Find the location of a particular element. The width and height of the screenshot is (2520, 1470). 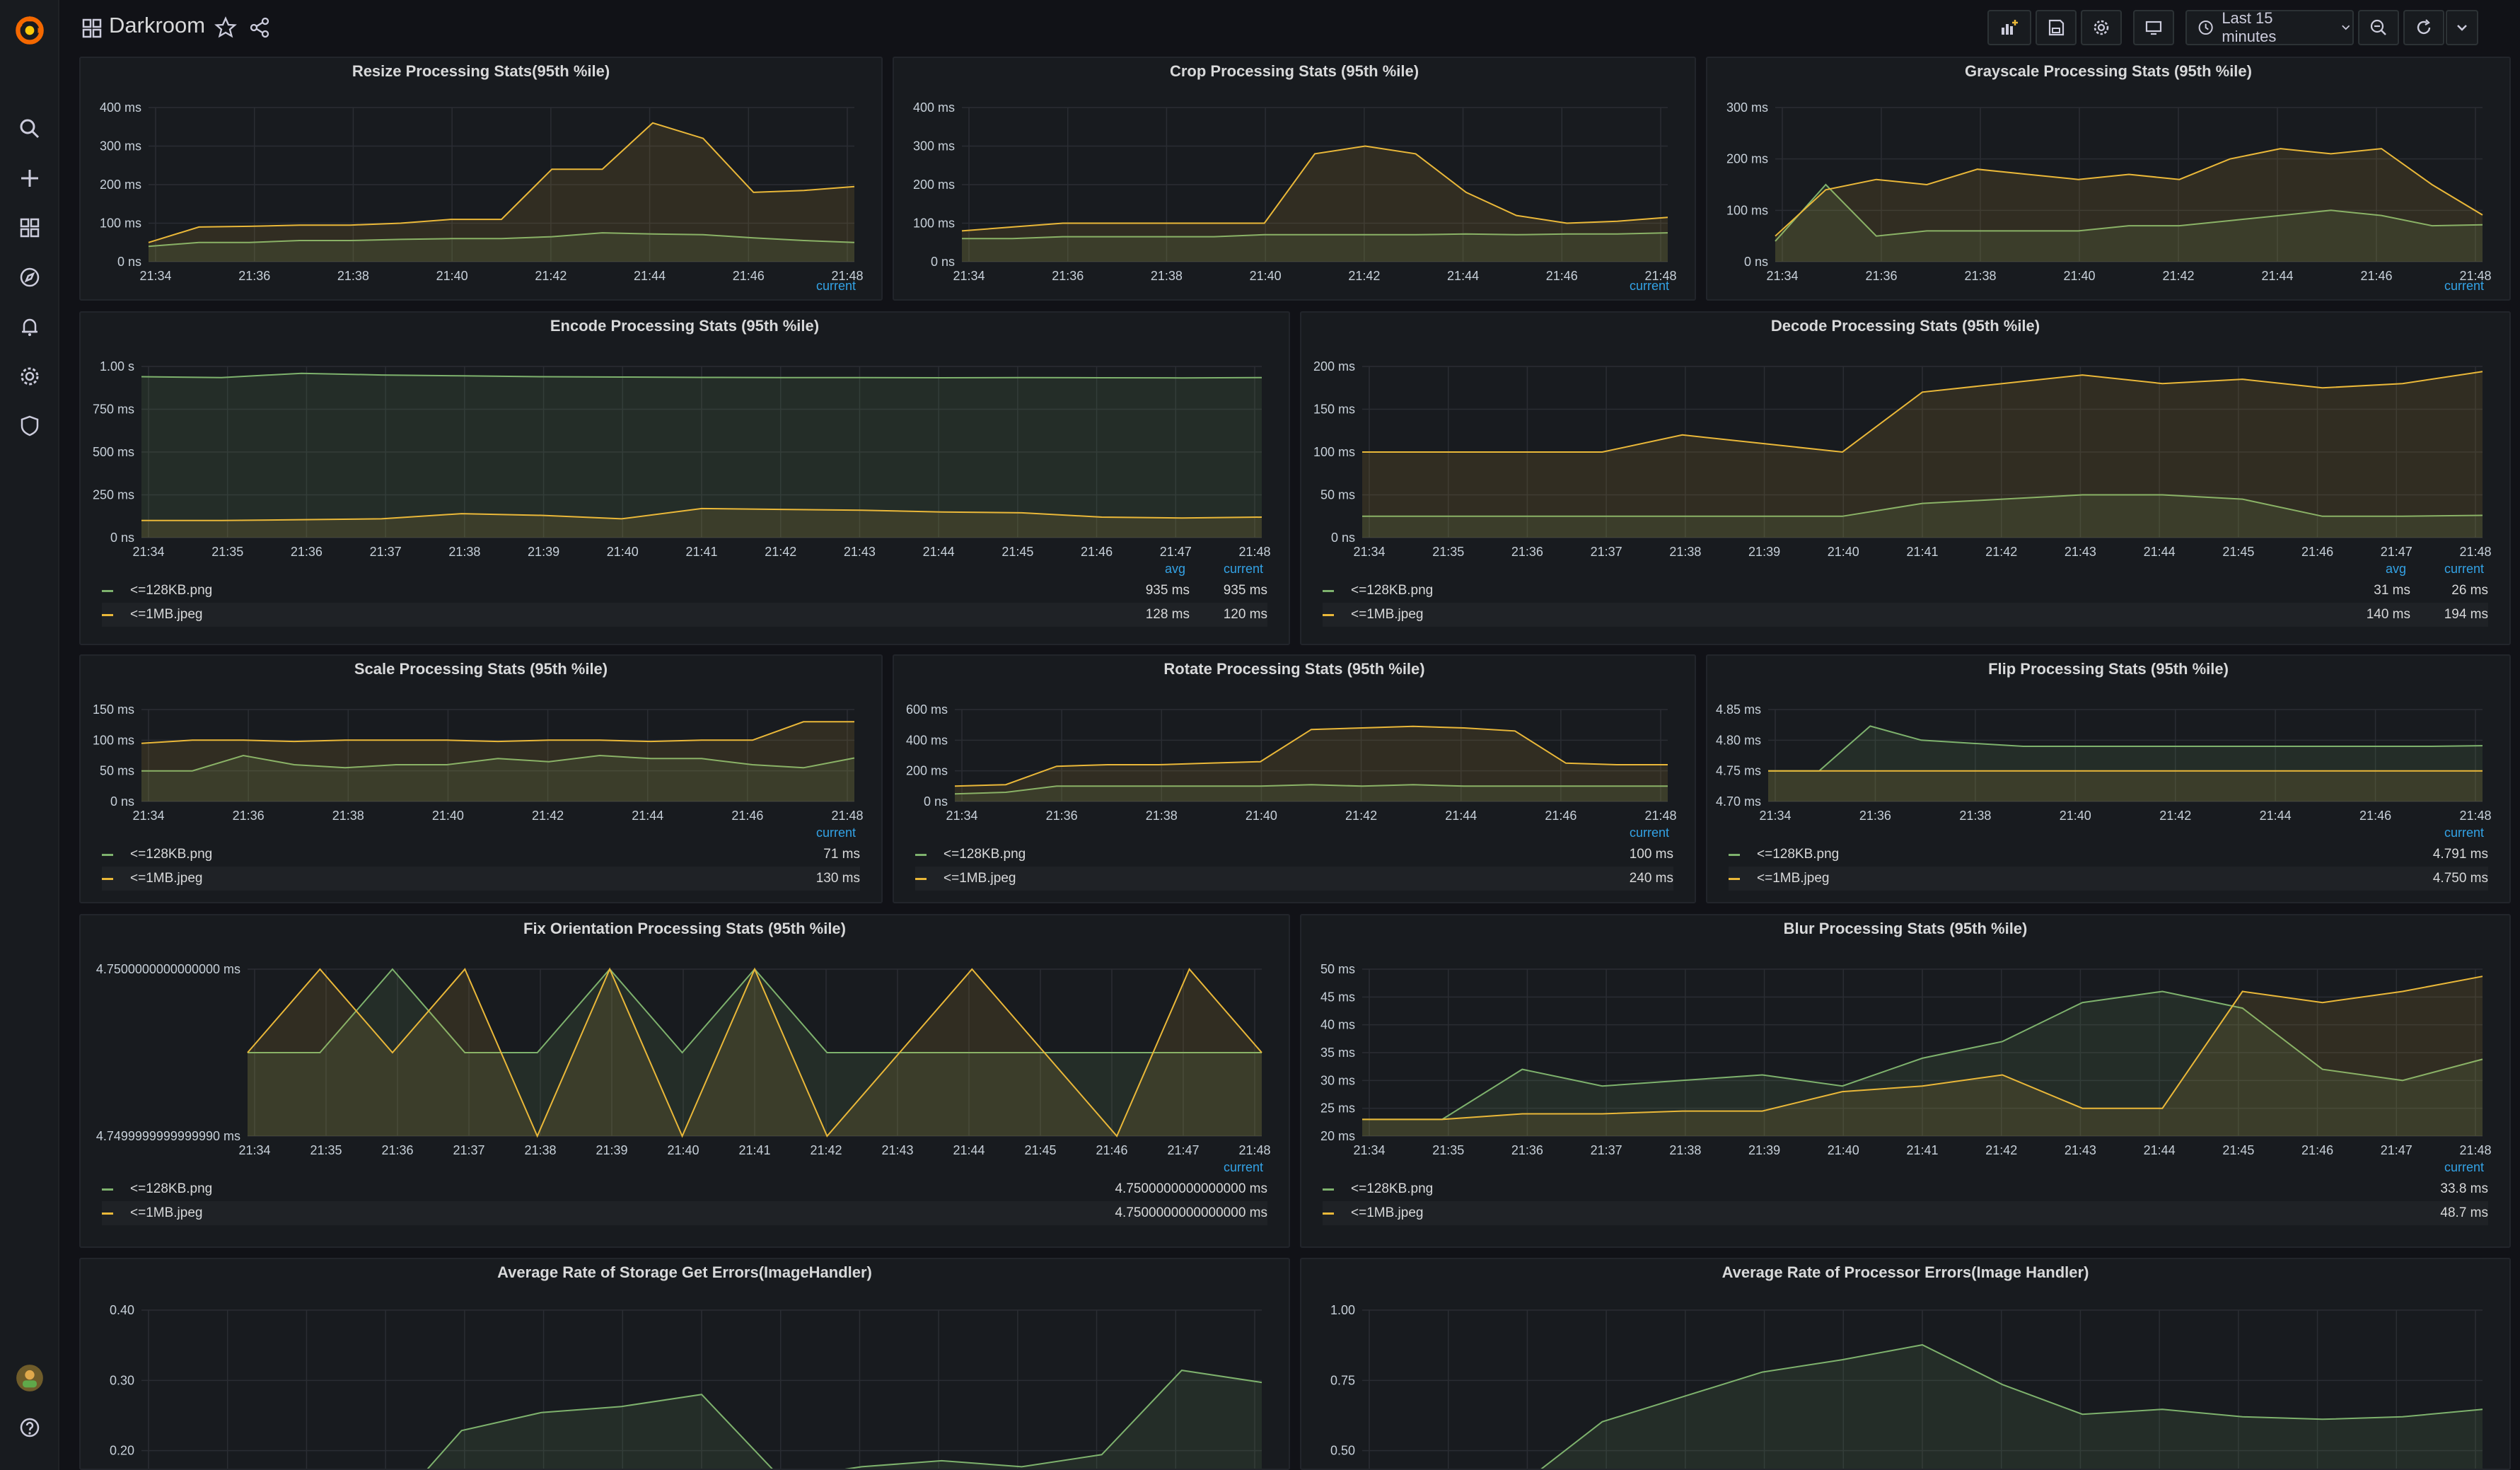

legend-item: <=128KB.png75 ms is located at coordinates (1294, 298).